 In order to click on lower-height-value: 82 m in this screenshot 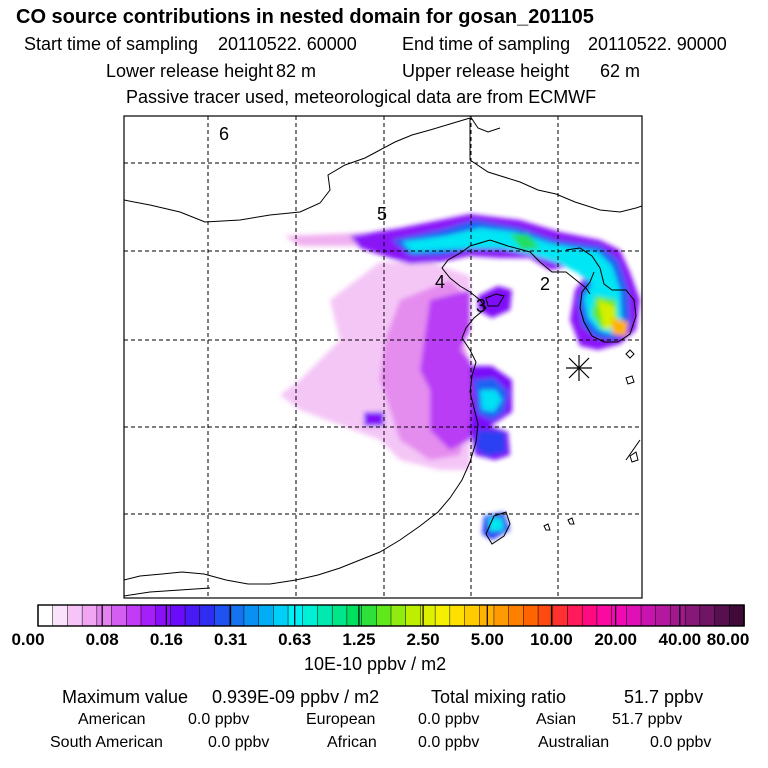, I will do `click(296, 71)`.